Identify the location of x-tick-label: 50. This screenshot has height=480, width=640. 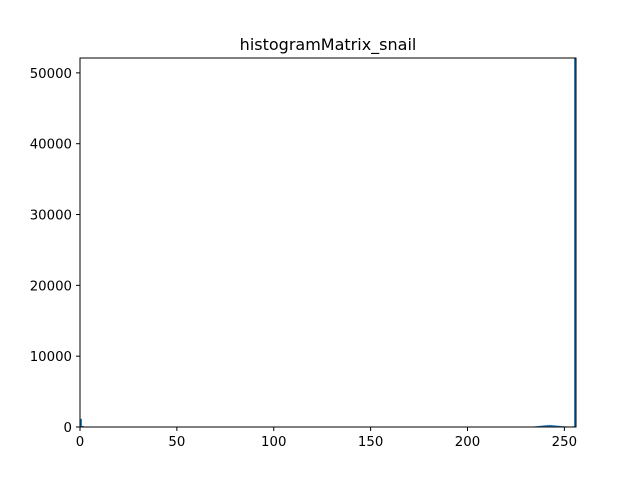
(176, 442).